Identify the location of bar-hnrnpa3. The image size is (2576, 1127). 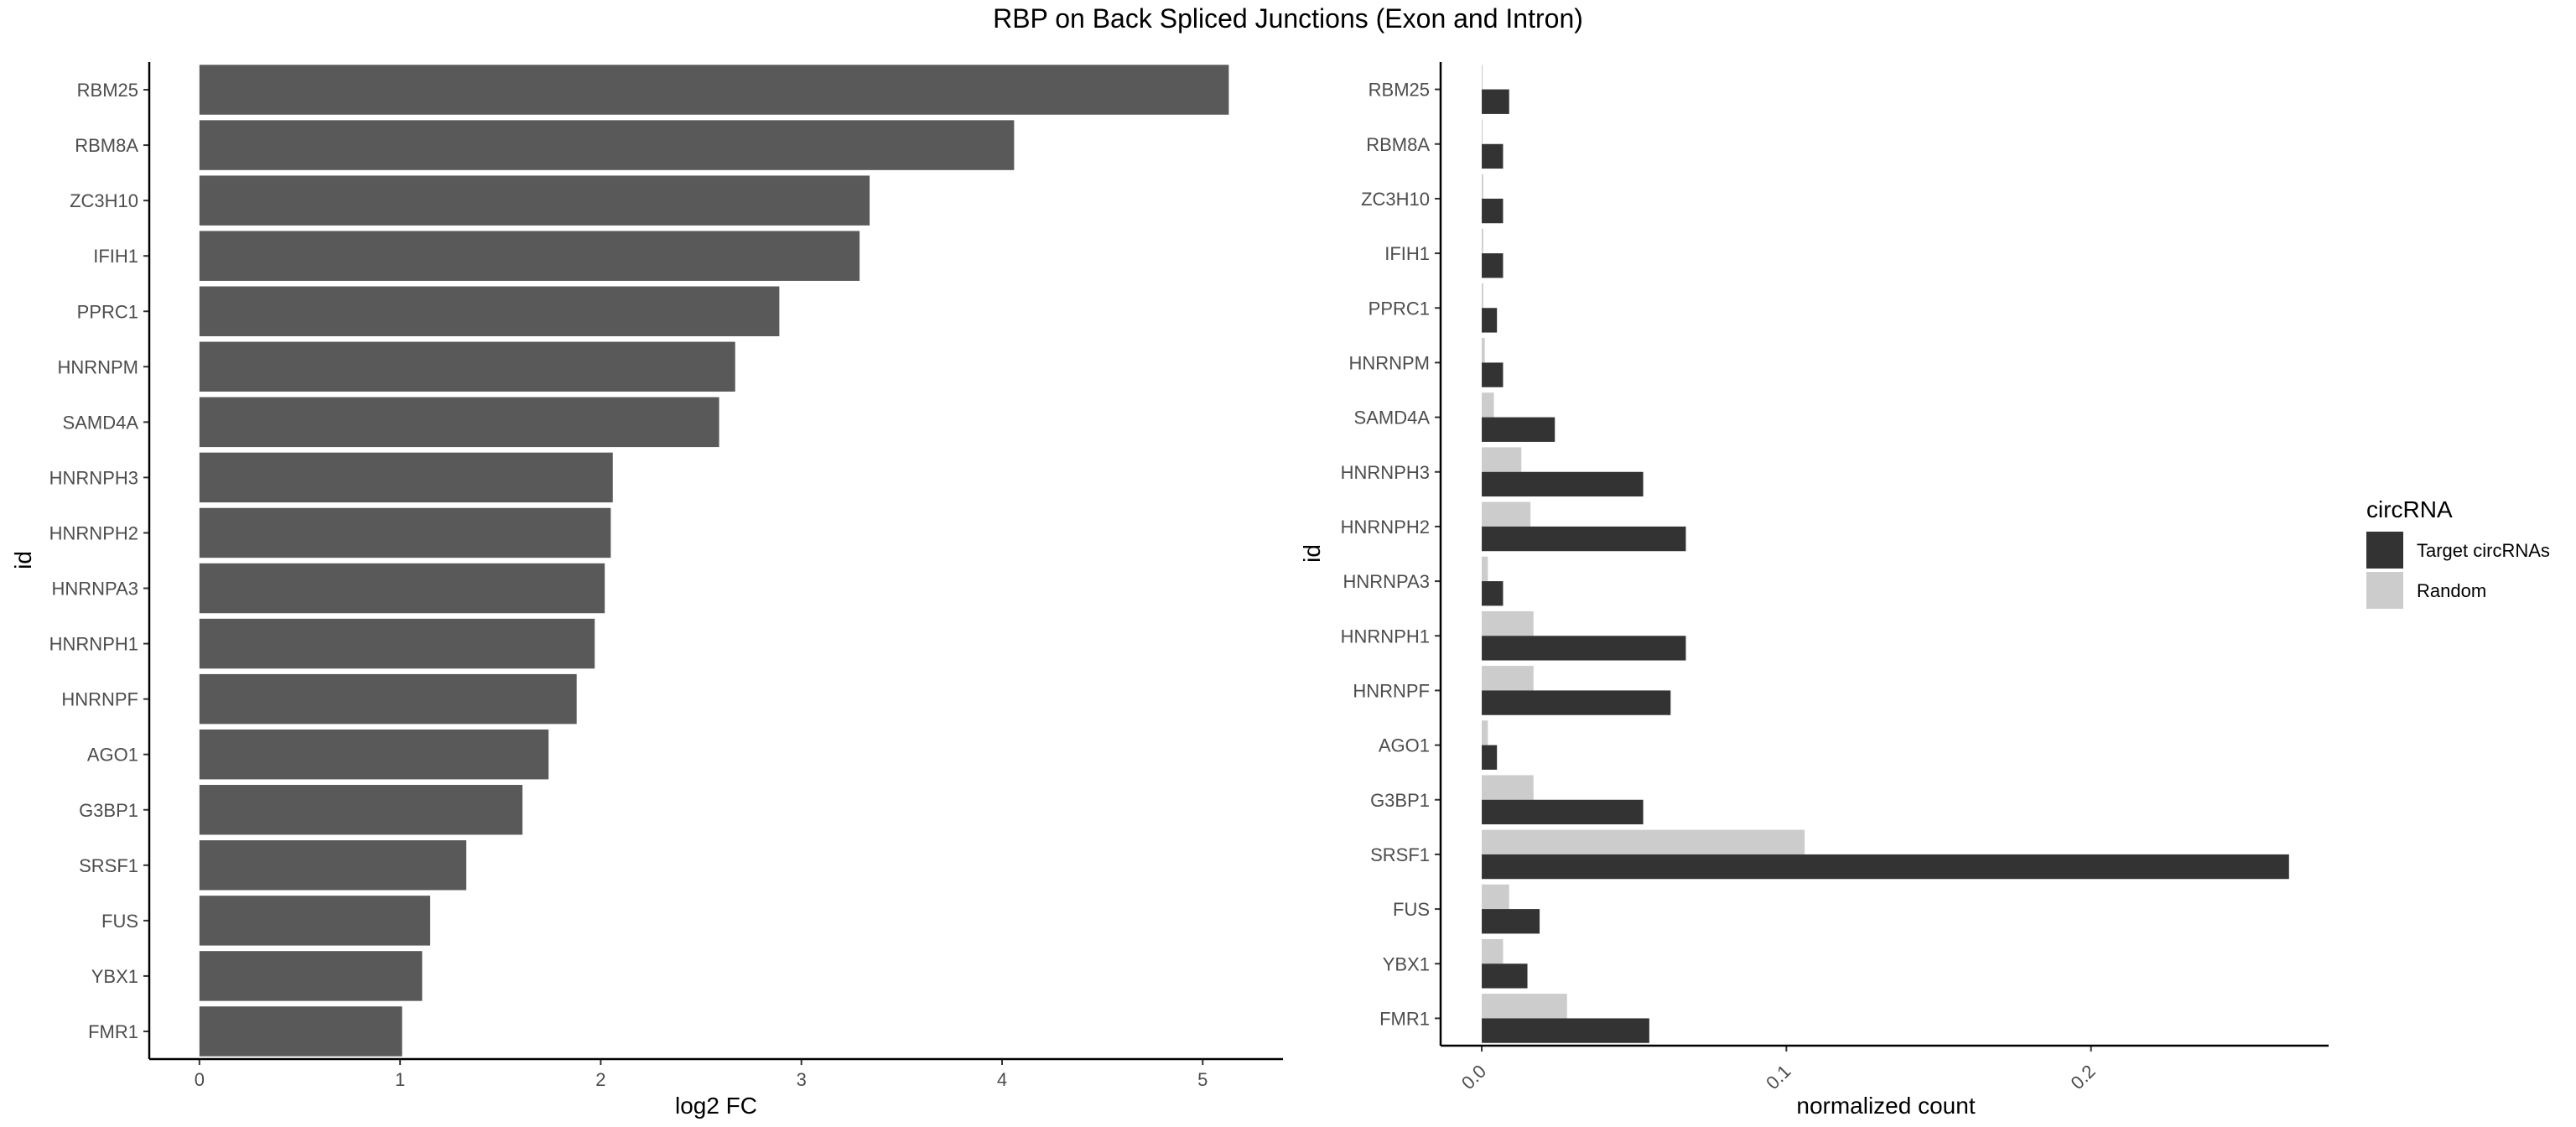
(402, 588).